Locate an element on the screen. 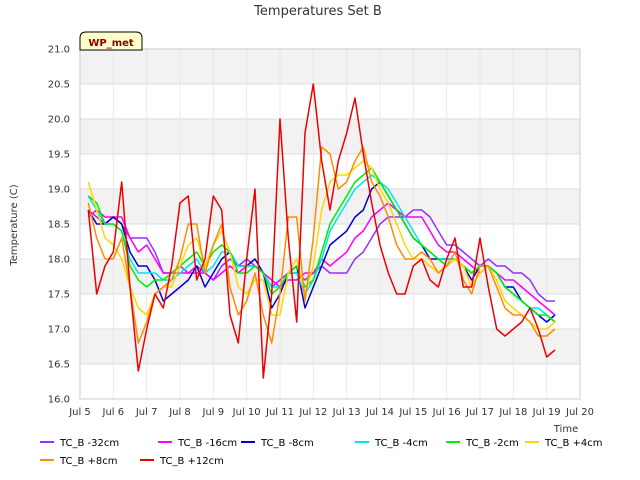 The height and width of the screenshot is (480, 640). legend-label: TC_B -8cm is located at coordinates (287, 443).